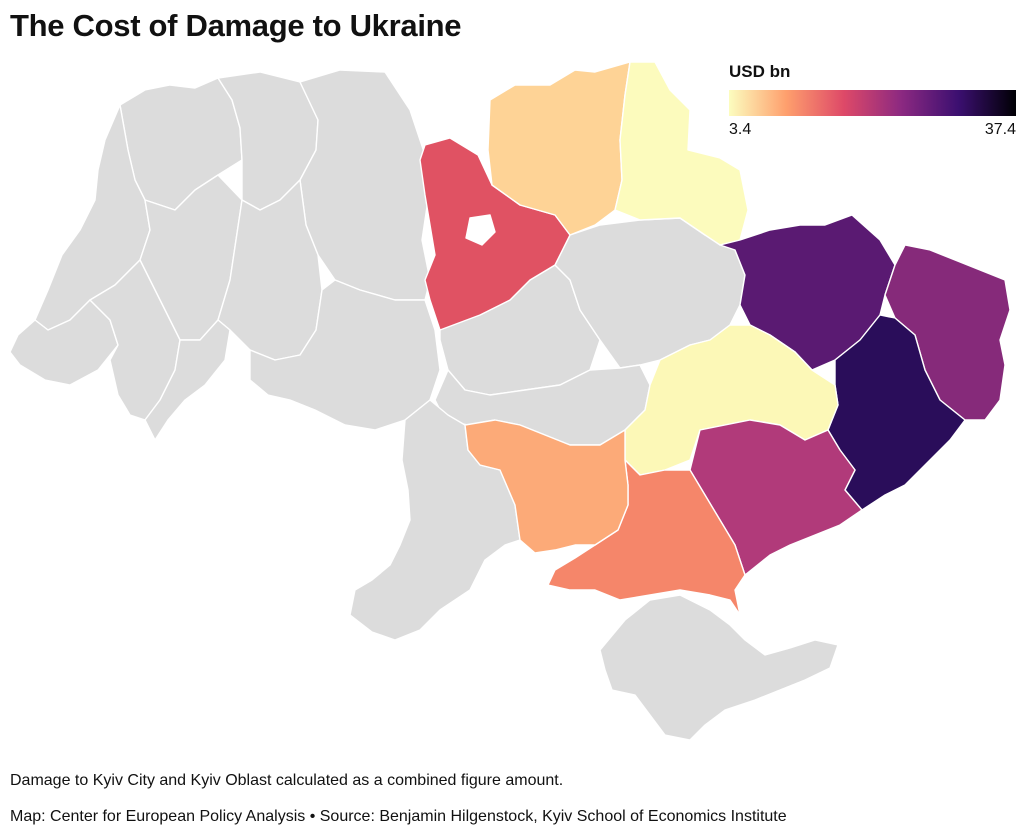 This screenshot has height=838, width=1024. Describe the element at coordinates (345, 355) in the screenshot. I see `region-vinnytsia` at that location.